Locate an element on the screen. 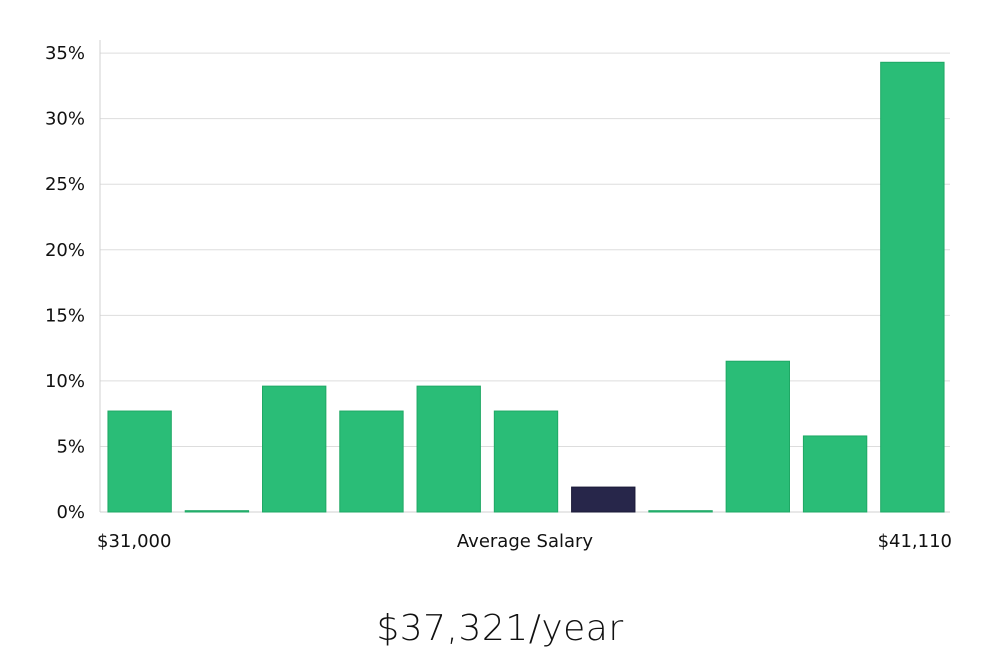 The image size is (1000, 660). y-tick-label: 5% is located at coordinates (70, 446).